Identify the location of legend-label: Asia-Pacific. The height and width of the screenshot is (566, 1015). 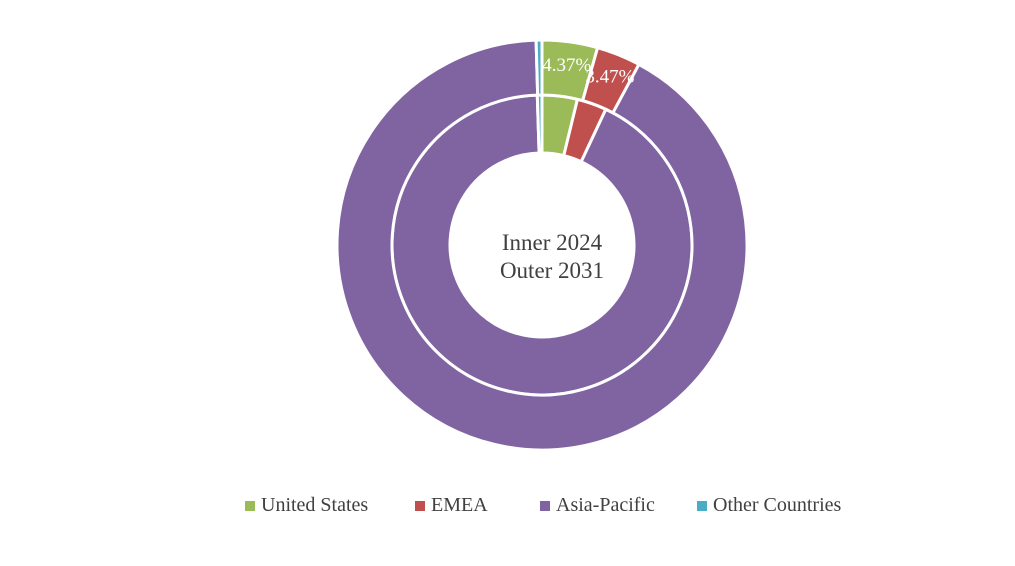
(605, 505).